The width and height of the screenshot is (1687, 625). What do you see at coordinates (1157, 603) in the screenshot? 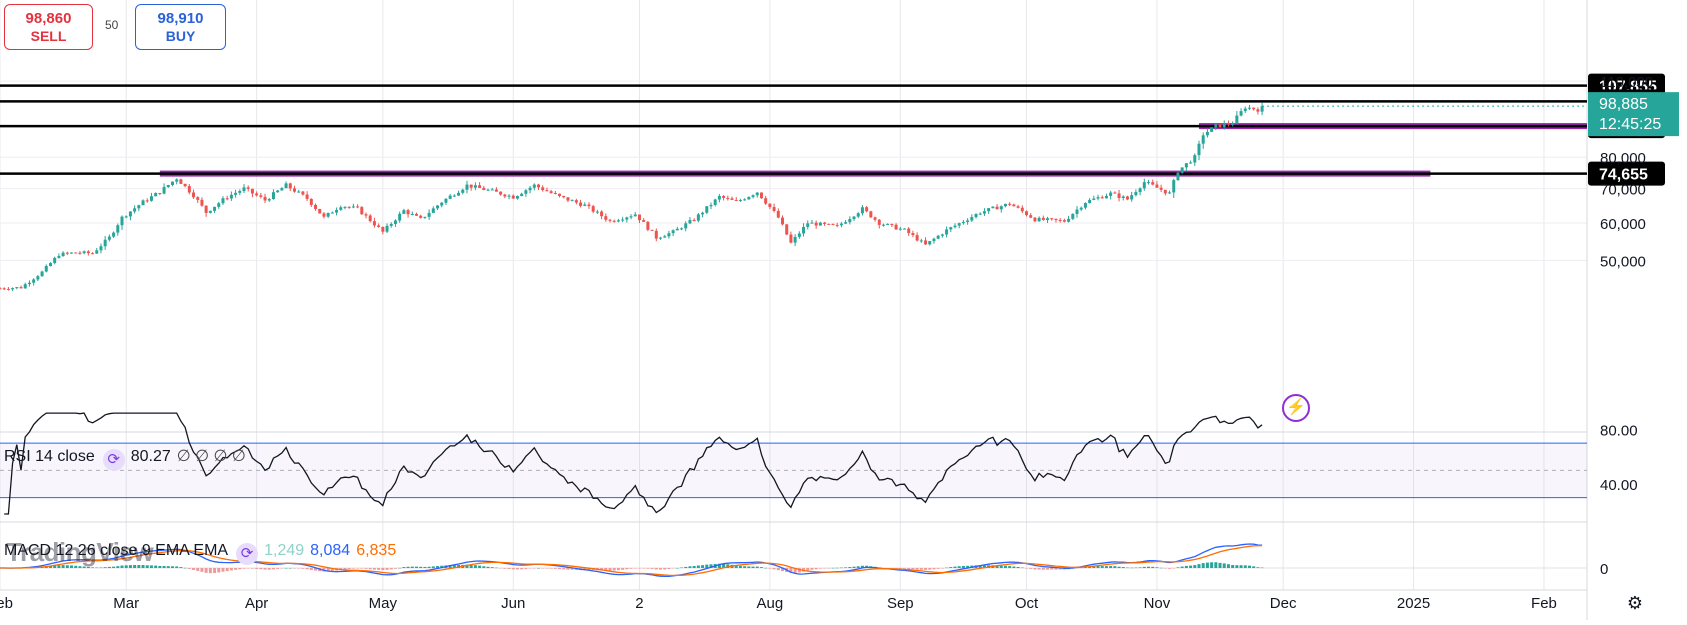
I see `time-tick-label: Nov` at bounding box center [1157, 603].